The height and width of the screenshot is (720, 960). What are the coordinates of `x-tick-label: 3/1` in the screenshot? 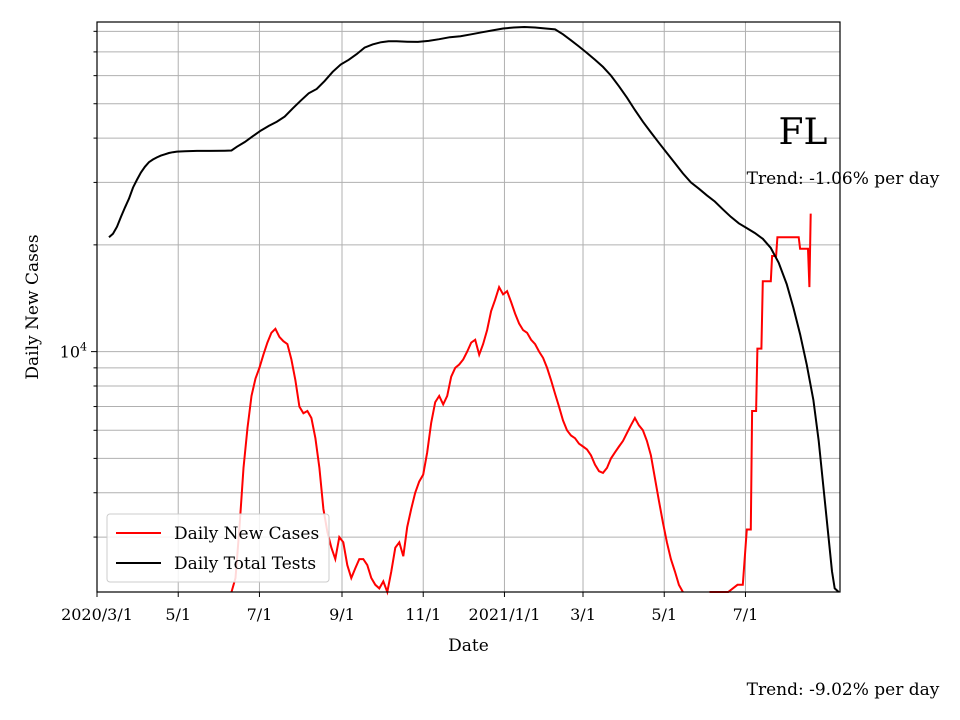 It's located at (583, 614).